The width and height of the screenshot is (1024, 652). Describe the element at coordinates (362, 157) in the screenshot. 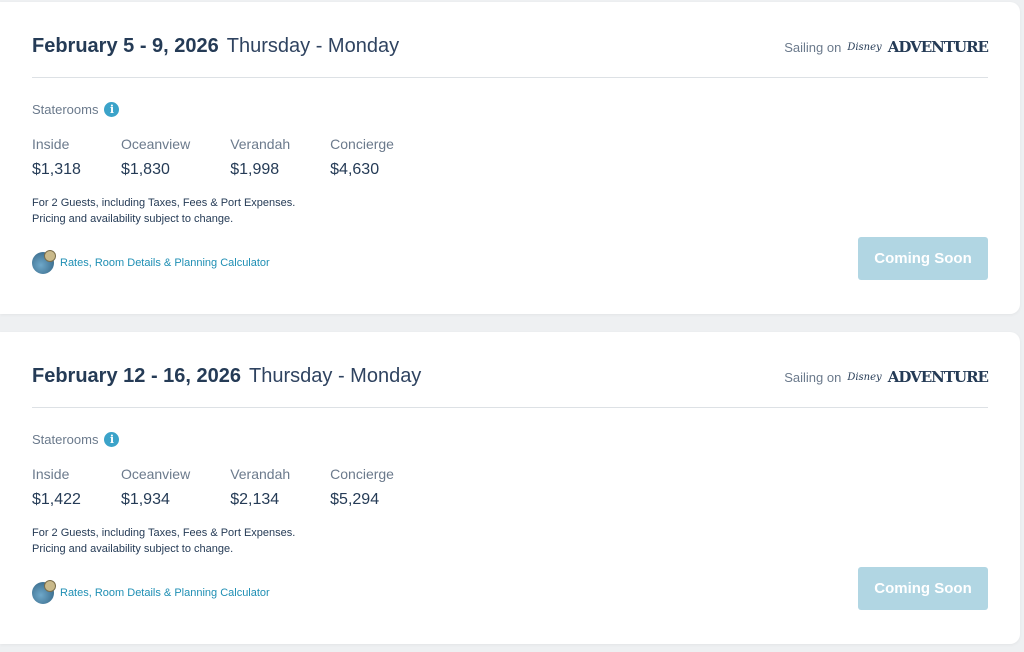

I see `stateroom-concierge: Concierge $4,630` at that location.